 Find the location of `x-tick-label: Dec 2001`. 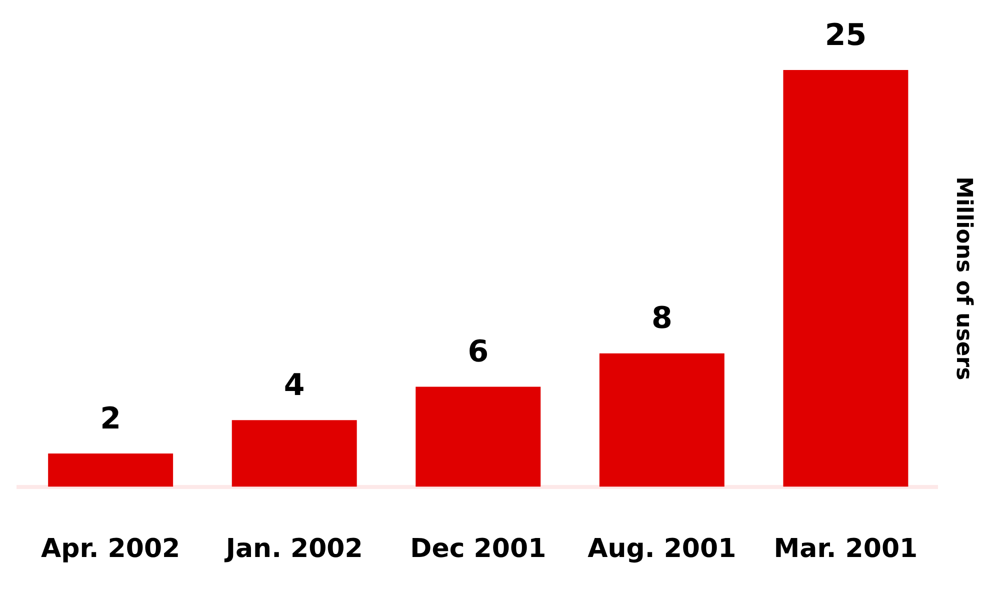

x-tick-label: Dec 2001 is located at coordinates (478, 549).